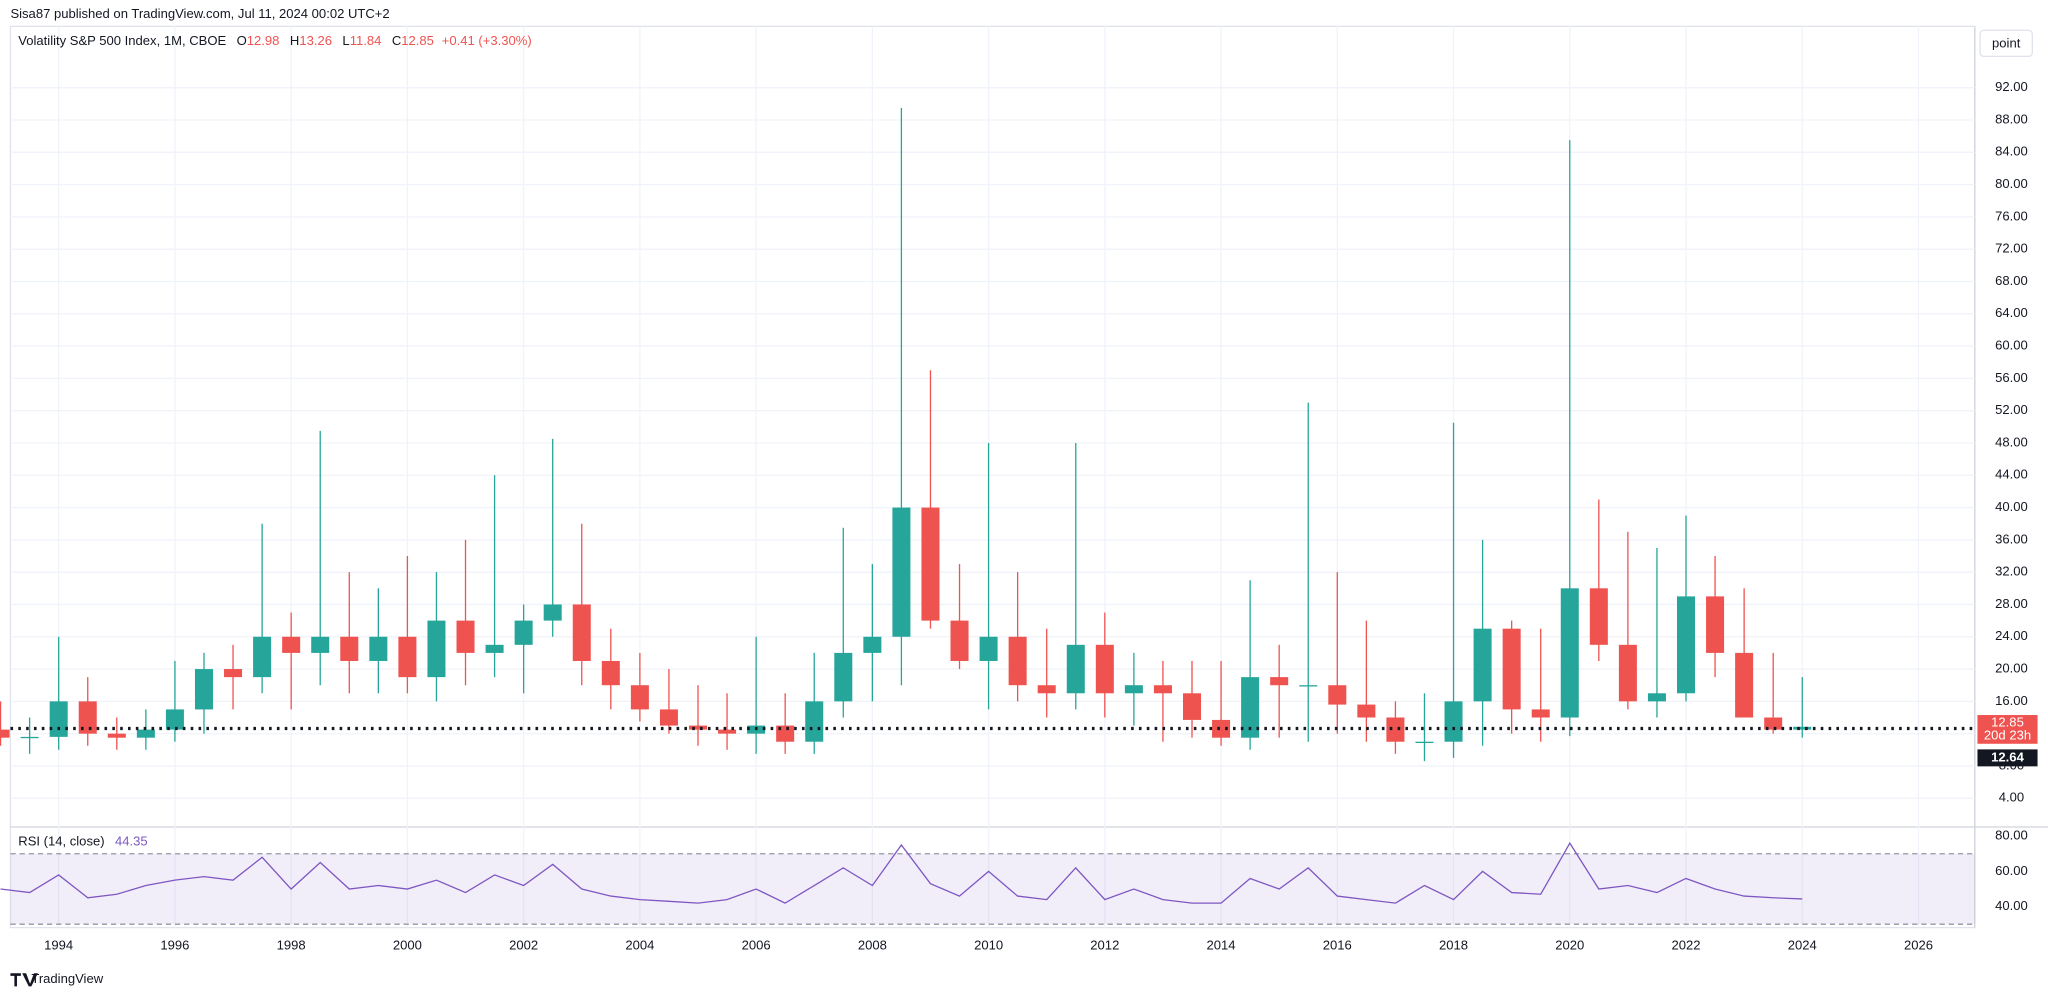  I want to click on unit-button, so click(2006, 43).